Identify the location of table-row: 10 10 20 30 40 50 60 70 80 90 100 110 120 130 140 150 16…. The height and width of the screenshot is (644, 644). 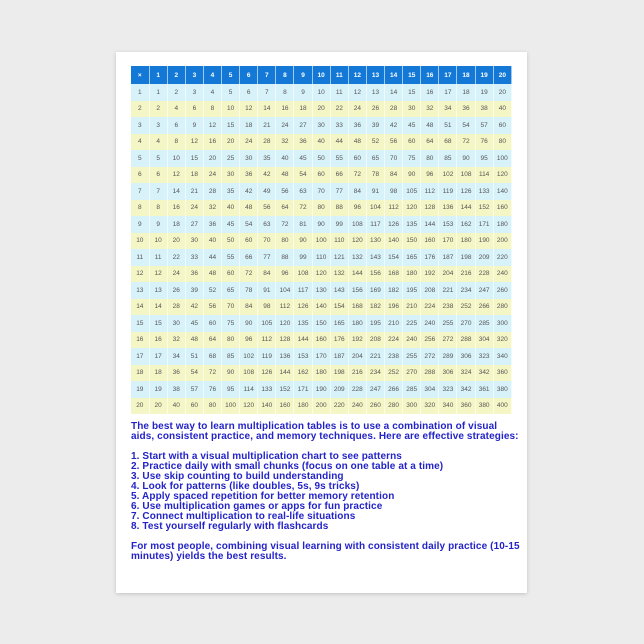
(322, 240).